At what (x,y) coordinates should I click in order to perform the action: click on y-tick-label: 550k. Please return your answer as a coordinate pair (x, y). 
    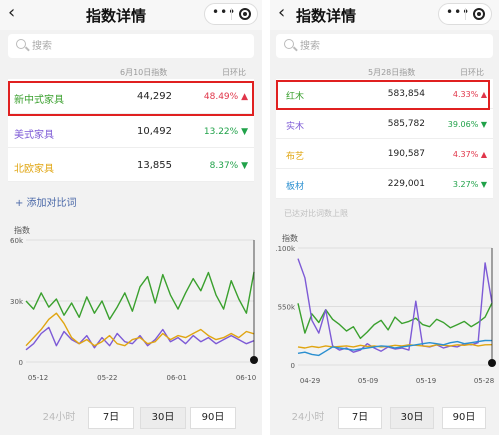
    Looking at the image, I should click on (287, 308).